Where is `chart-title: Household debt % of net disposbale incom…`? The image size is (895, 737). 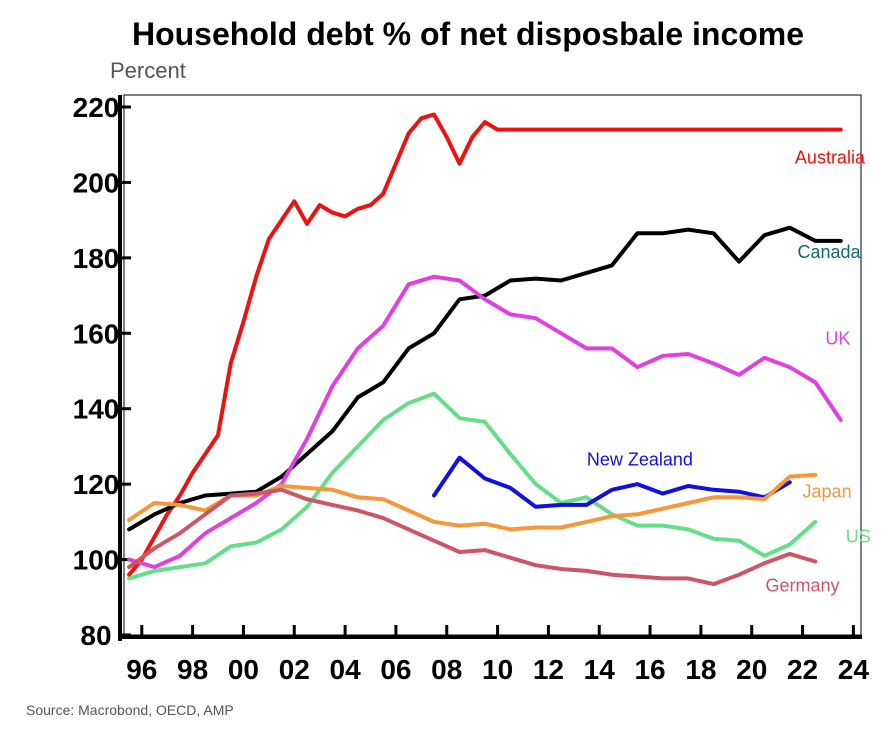 chart-title: Household debt % of net disposbale incom… is located at coordinates (468, 34).